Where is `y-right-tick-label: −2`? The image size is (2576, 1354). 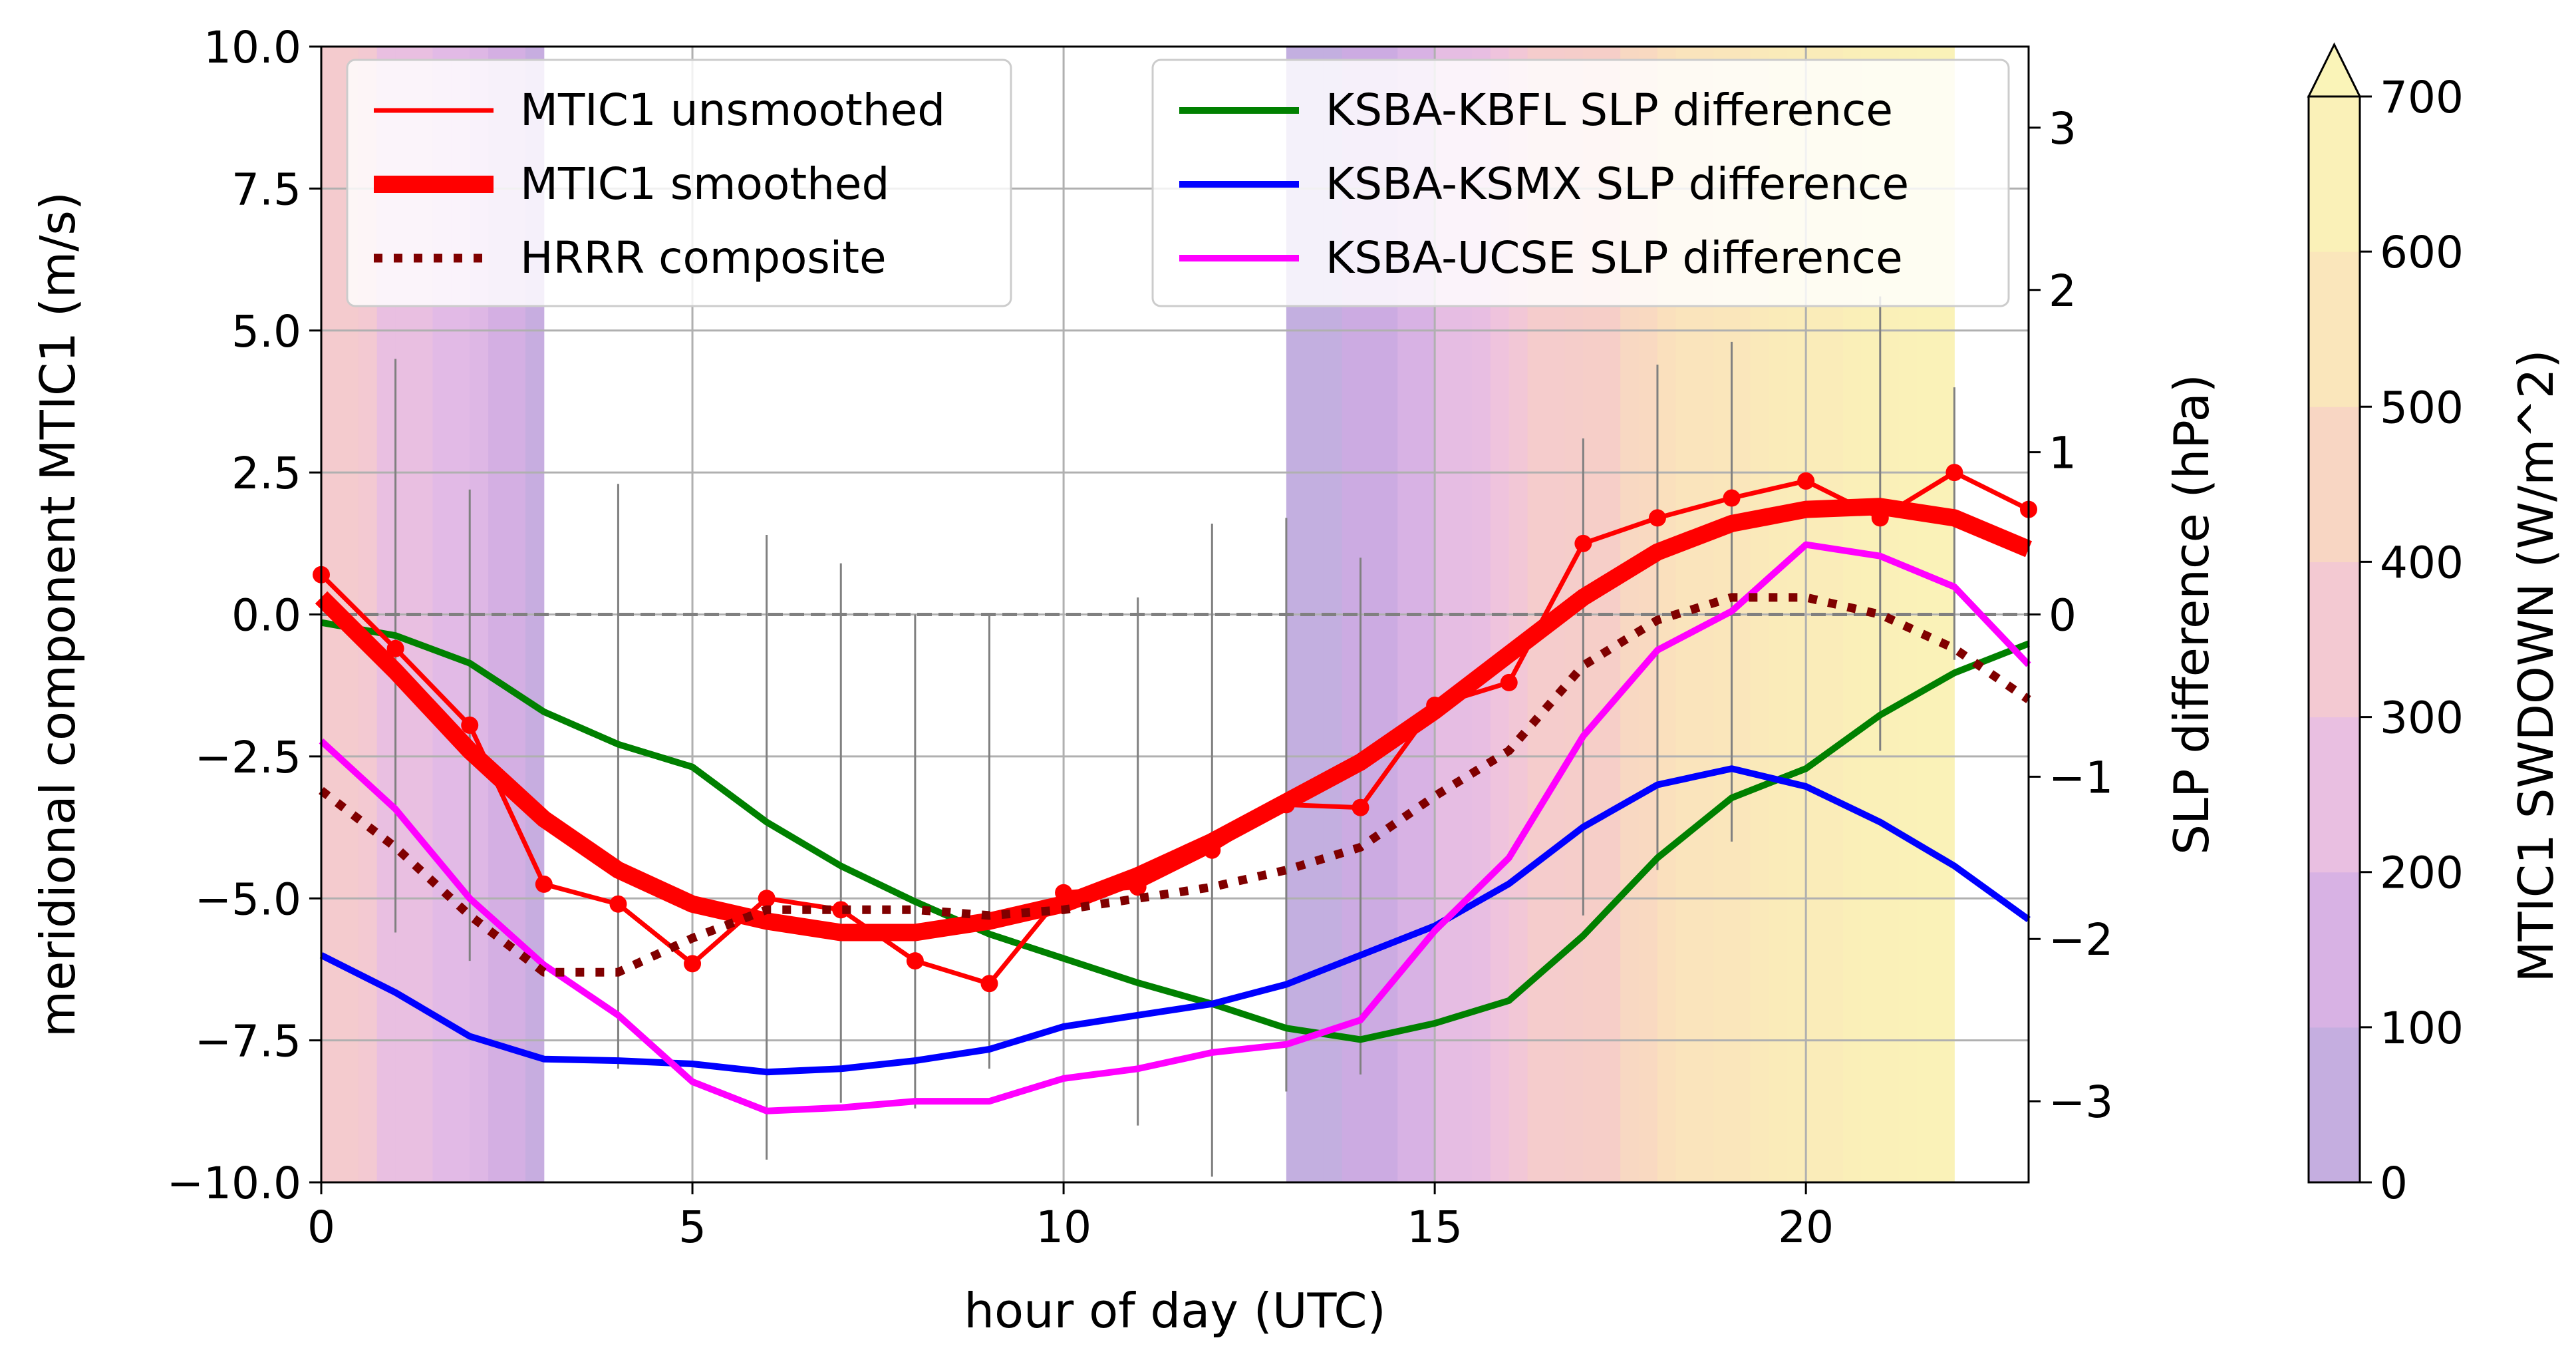 y-right-tick-label: −2 is located at coordinates (2081, 939).